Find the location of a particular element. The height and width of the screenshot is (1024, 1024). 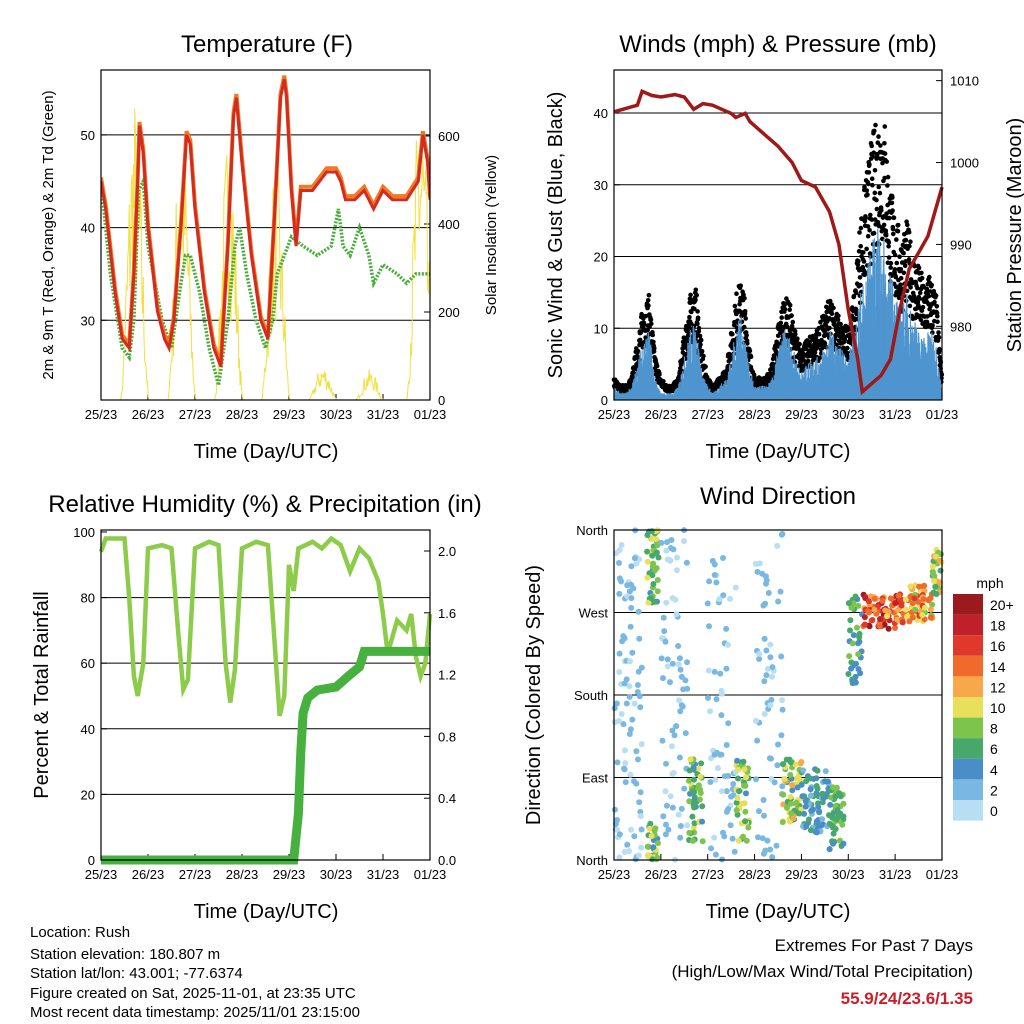

x-tick-label: 25/23 is located at coordinates (614, 414).